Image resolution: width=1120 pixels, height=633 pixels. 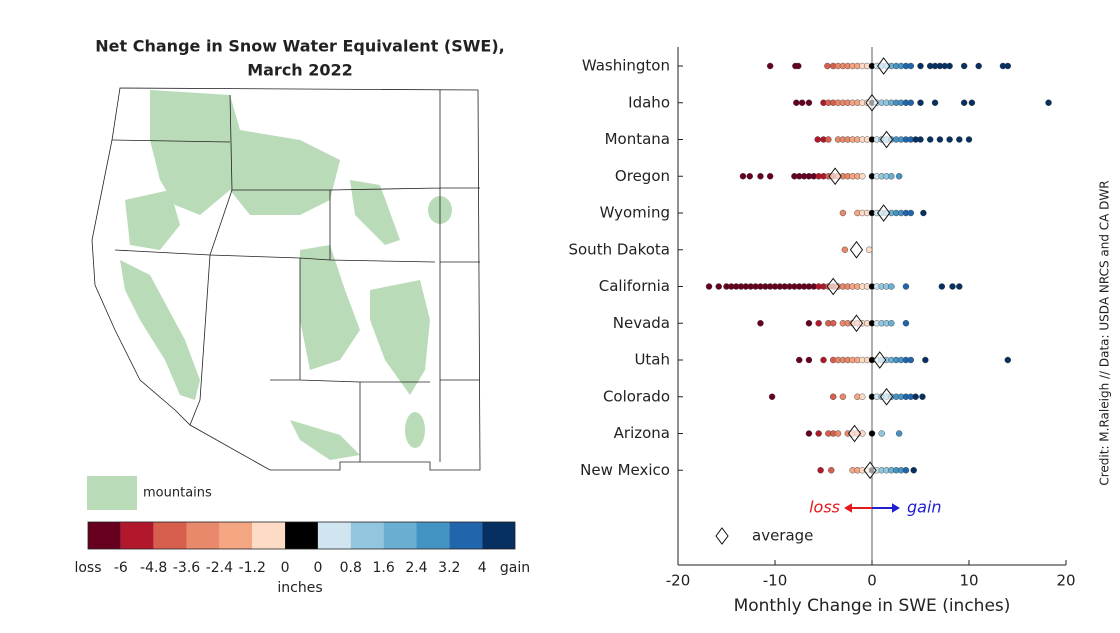 What do you see at coordinates (619, 249) in the screenshot?
I see `y-tick-label: South Dakota` at bounding box center [619, 249].